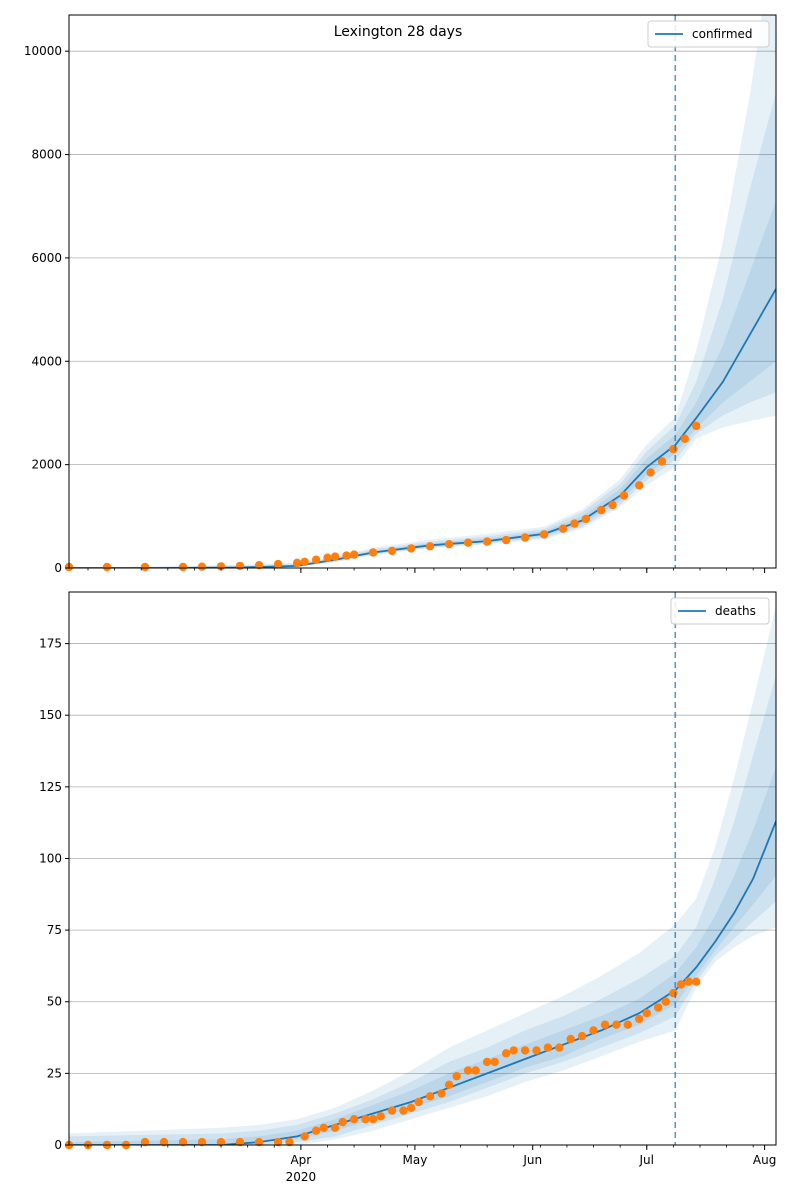 This screenshot has height=1200, width=800. What do you see at coordinates (50, 715) in the screenshot?
I see `y-tick-label: 150` at bounding box center [50, 715].